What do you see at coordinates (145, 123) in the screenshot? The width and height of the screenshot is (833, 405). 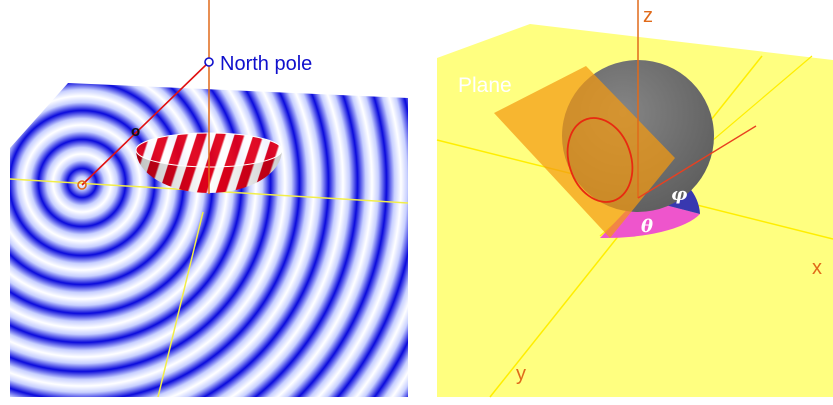 I see `projection-line` at bounding box center [145, 123].